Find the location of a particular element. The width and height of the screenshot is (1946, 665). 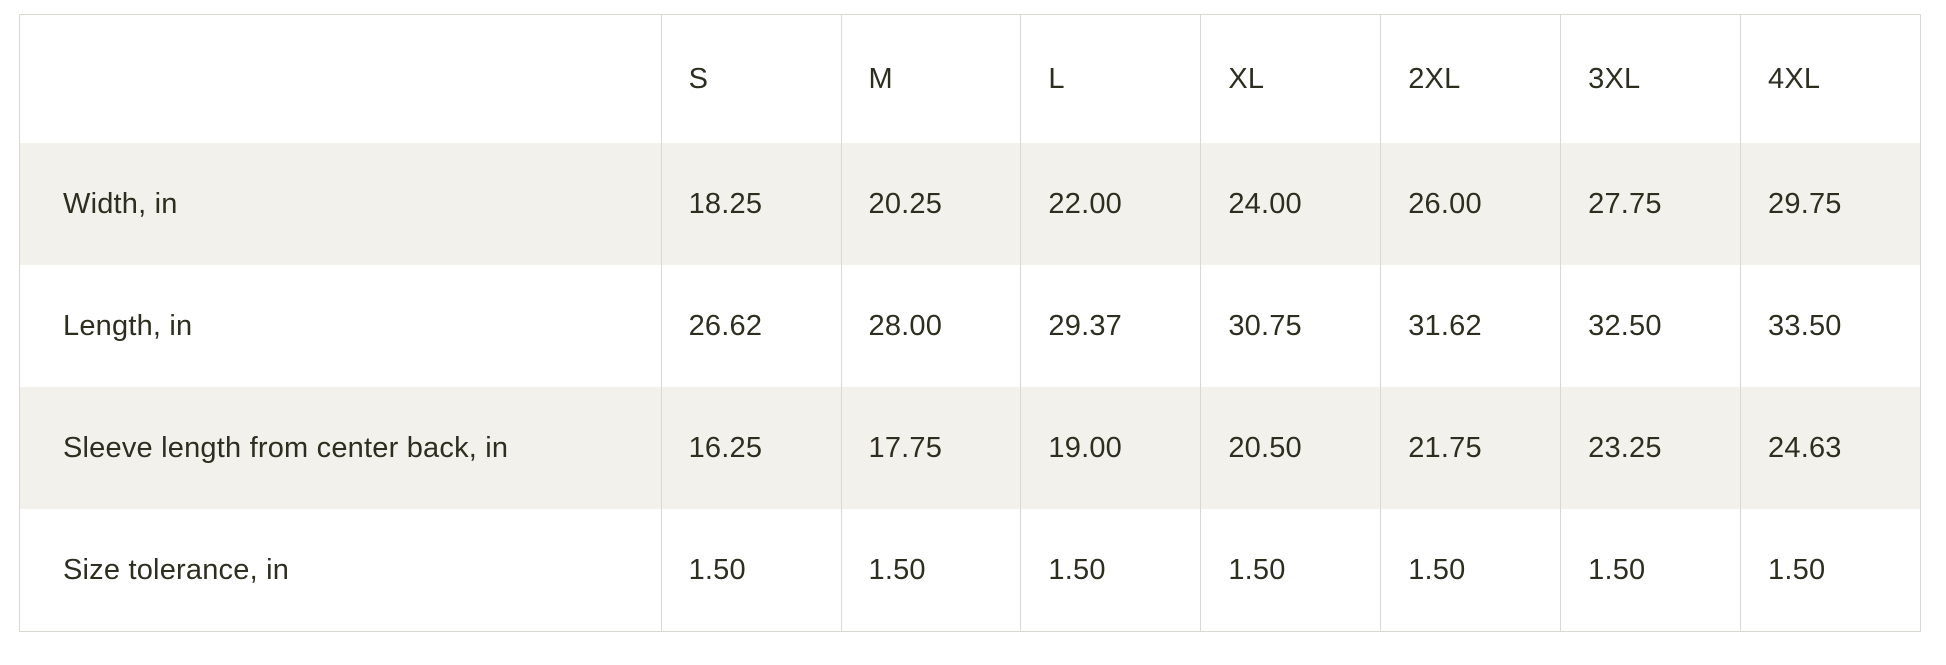

size-cell: 31.62 is located at coordinates (1470, 326).